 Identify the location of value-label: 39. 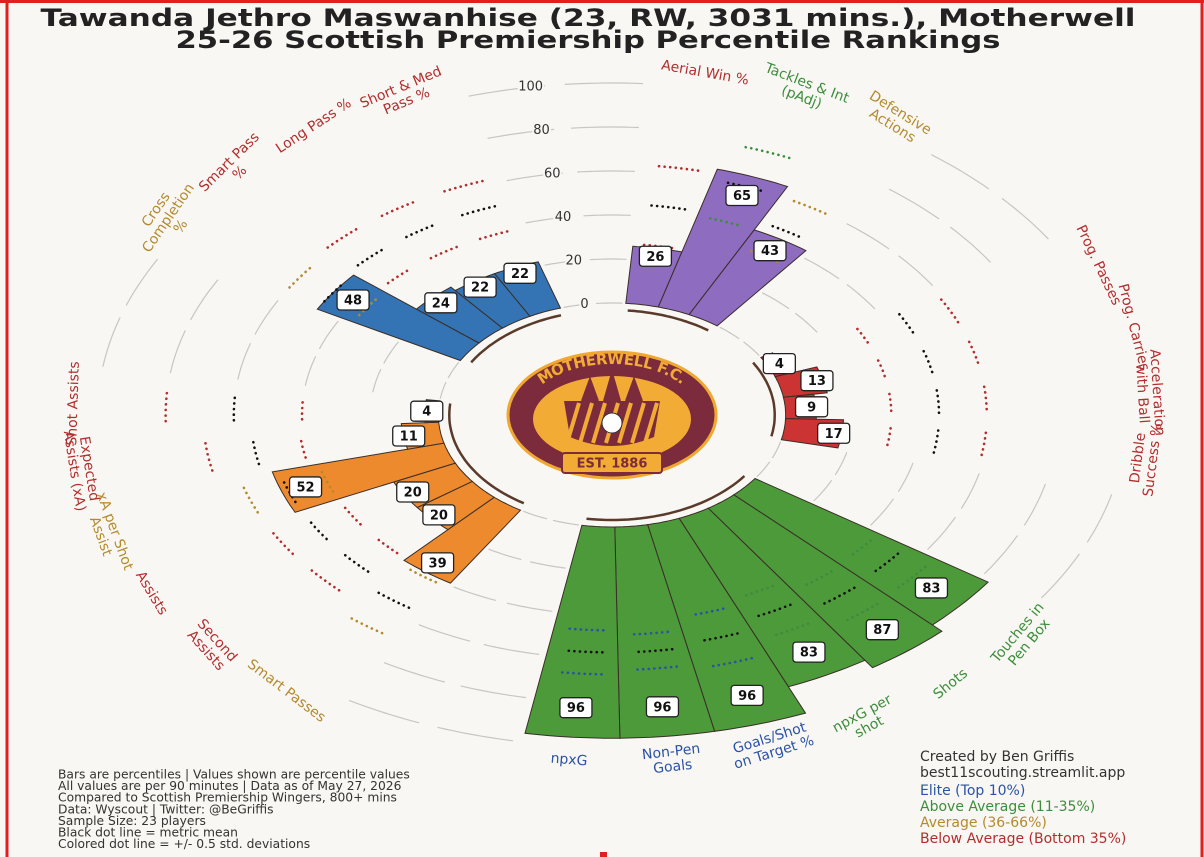
(438, 563).